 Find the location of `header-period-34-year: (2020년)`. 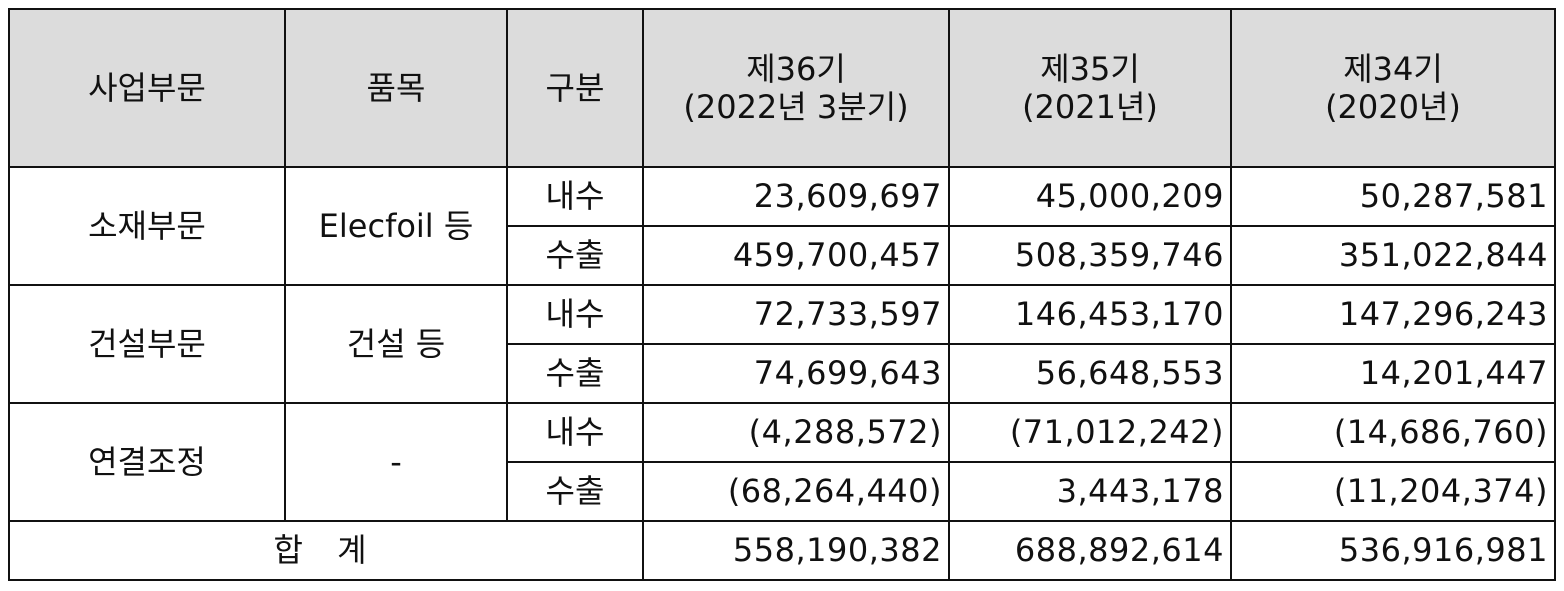

header-period-34-year: (2020년) is located at coordinates (1393, 107).